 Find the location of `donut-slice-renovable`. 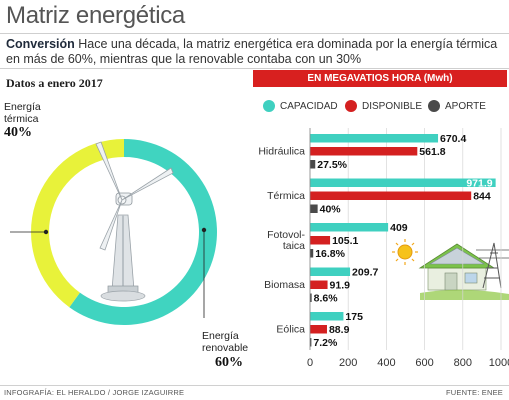

donut-slice-renovable is located at coordinates (143, 232).